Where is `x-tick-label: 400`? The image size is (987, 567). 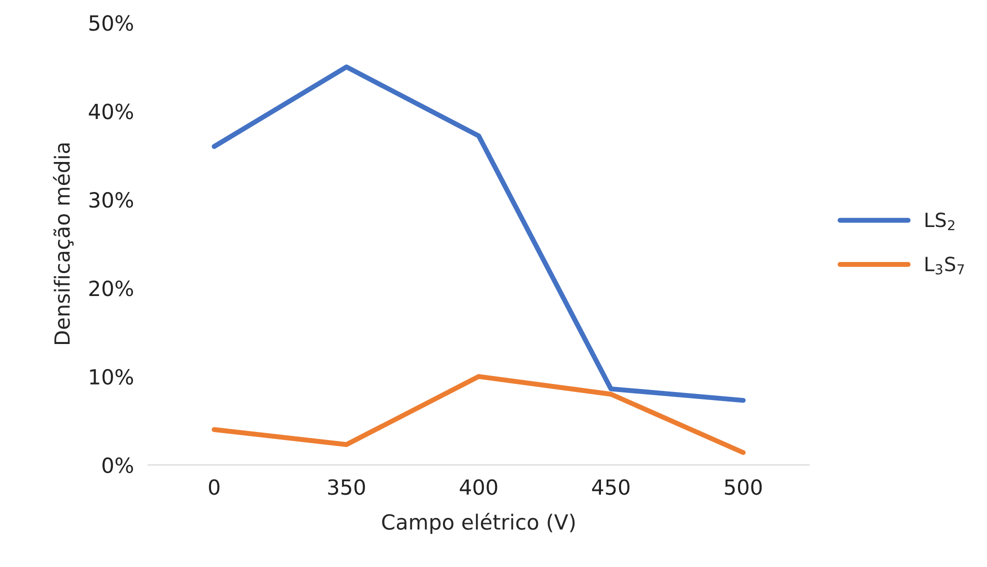
x-tick-label: 400 is located at coordinates (479, 487).